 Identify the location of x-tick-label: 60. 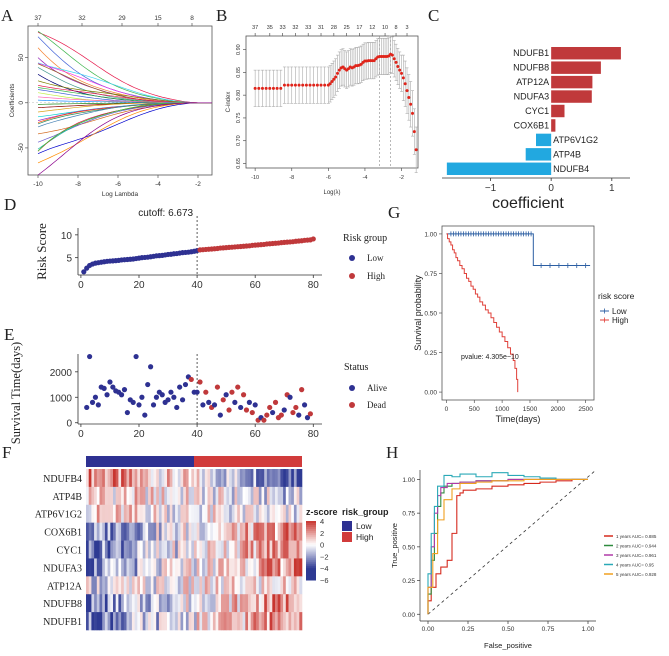
(256, 434).